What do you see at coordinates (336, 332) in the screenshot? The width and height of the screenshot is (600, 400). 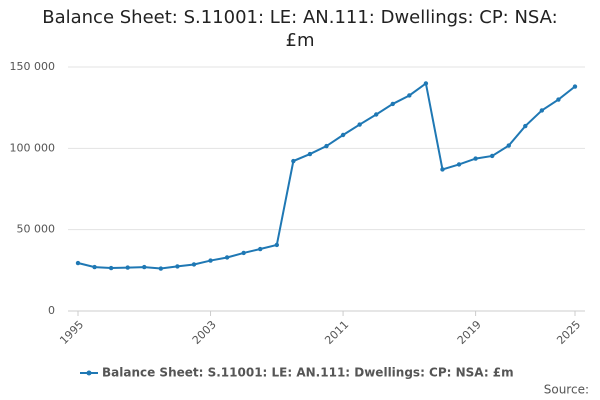 I see `x-tick-label: 2011` at bounding box center [336, 332].